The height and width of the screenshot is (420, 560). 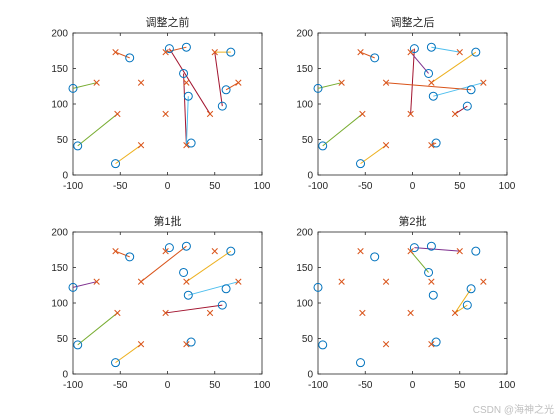 What do you see at coordinates (413, 385) in the screenshot?
I see `x-tick-label: 0` at bounding box center [413, 385].